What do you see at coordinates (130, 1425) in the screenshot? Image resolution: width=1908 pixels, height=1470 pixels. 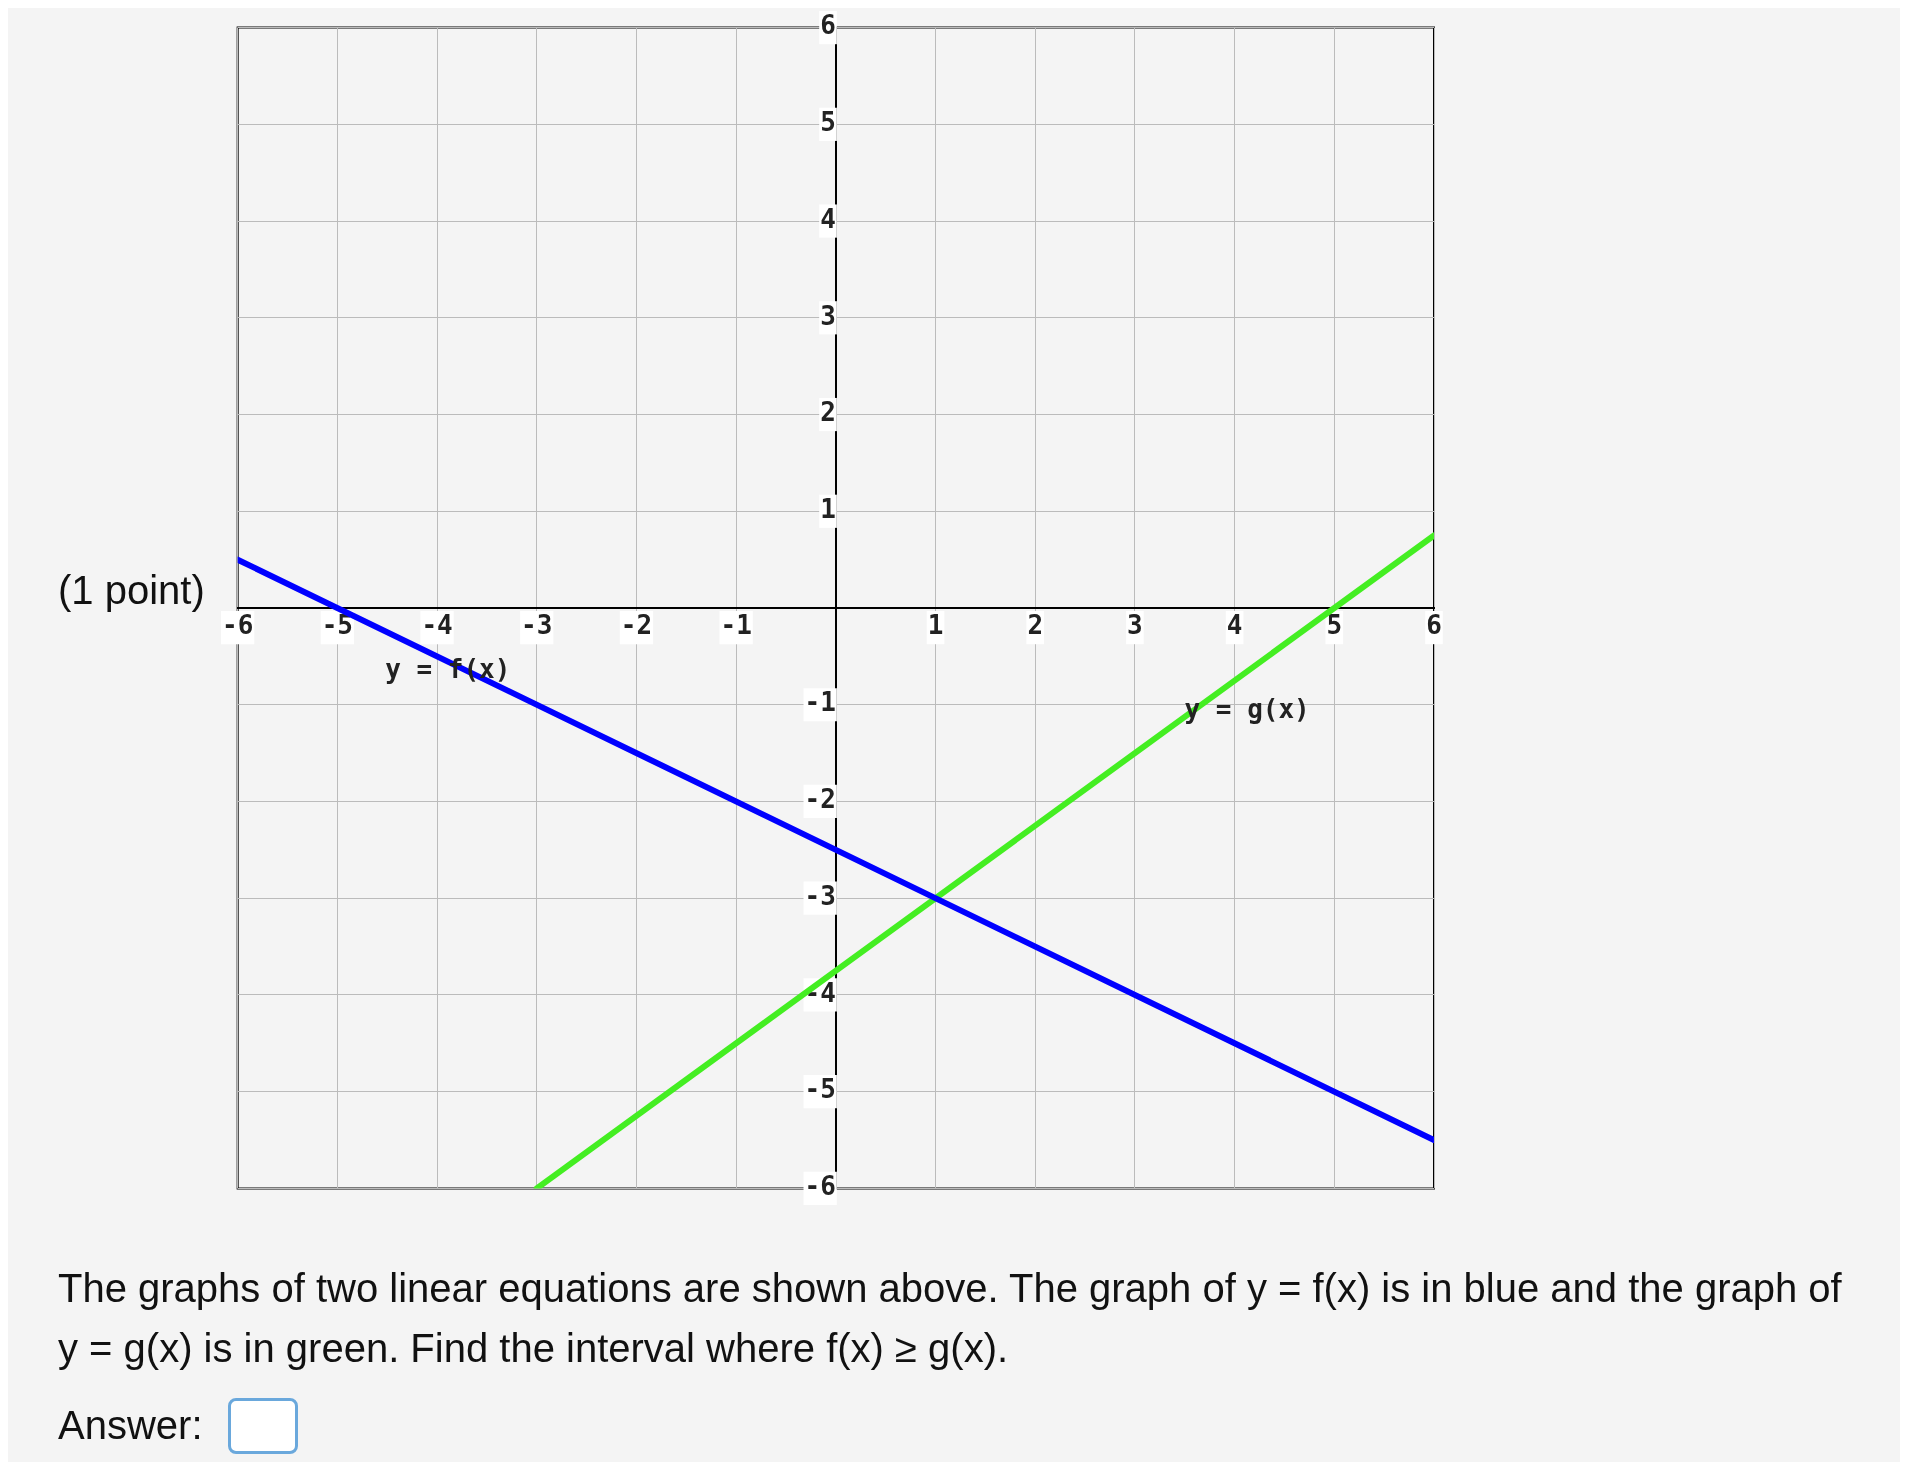 I see `text: Answer:` at bounding box center [130, 1425].